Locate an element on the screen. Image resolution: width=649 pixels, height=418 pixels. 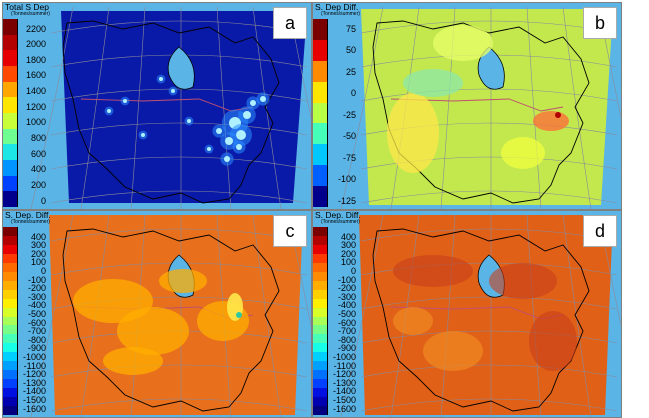
colorbar-tick-label: 1800 is located at coordinates (35, 59).